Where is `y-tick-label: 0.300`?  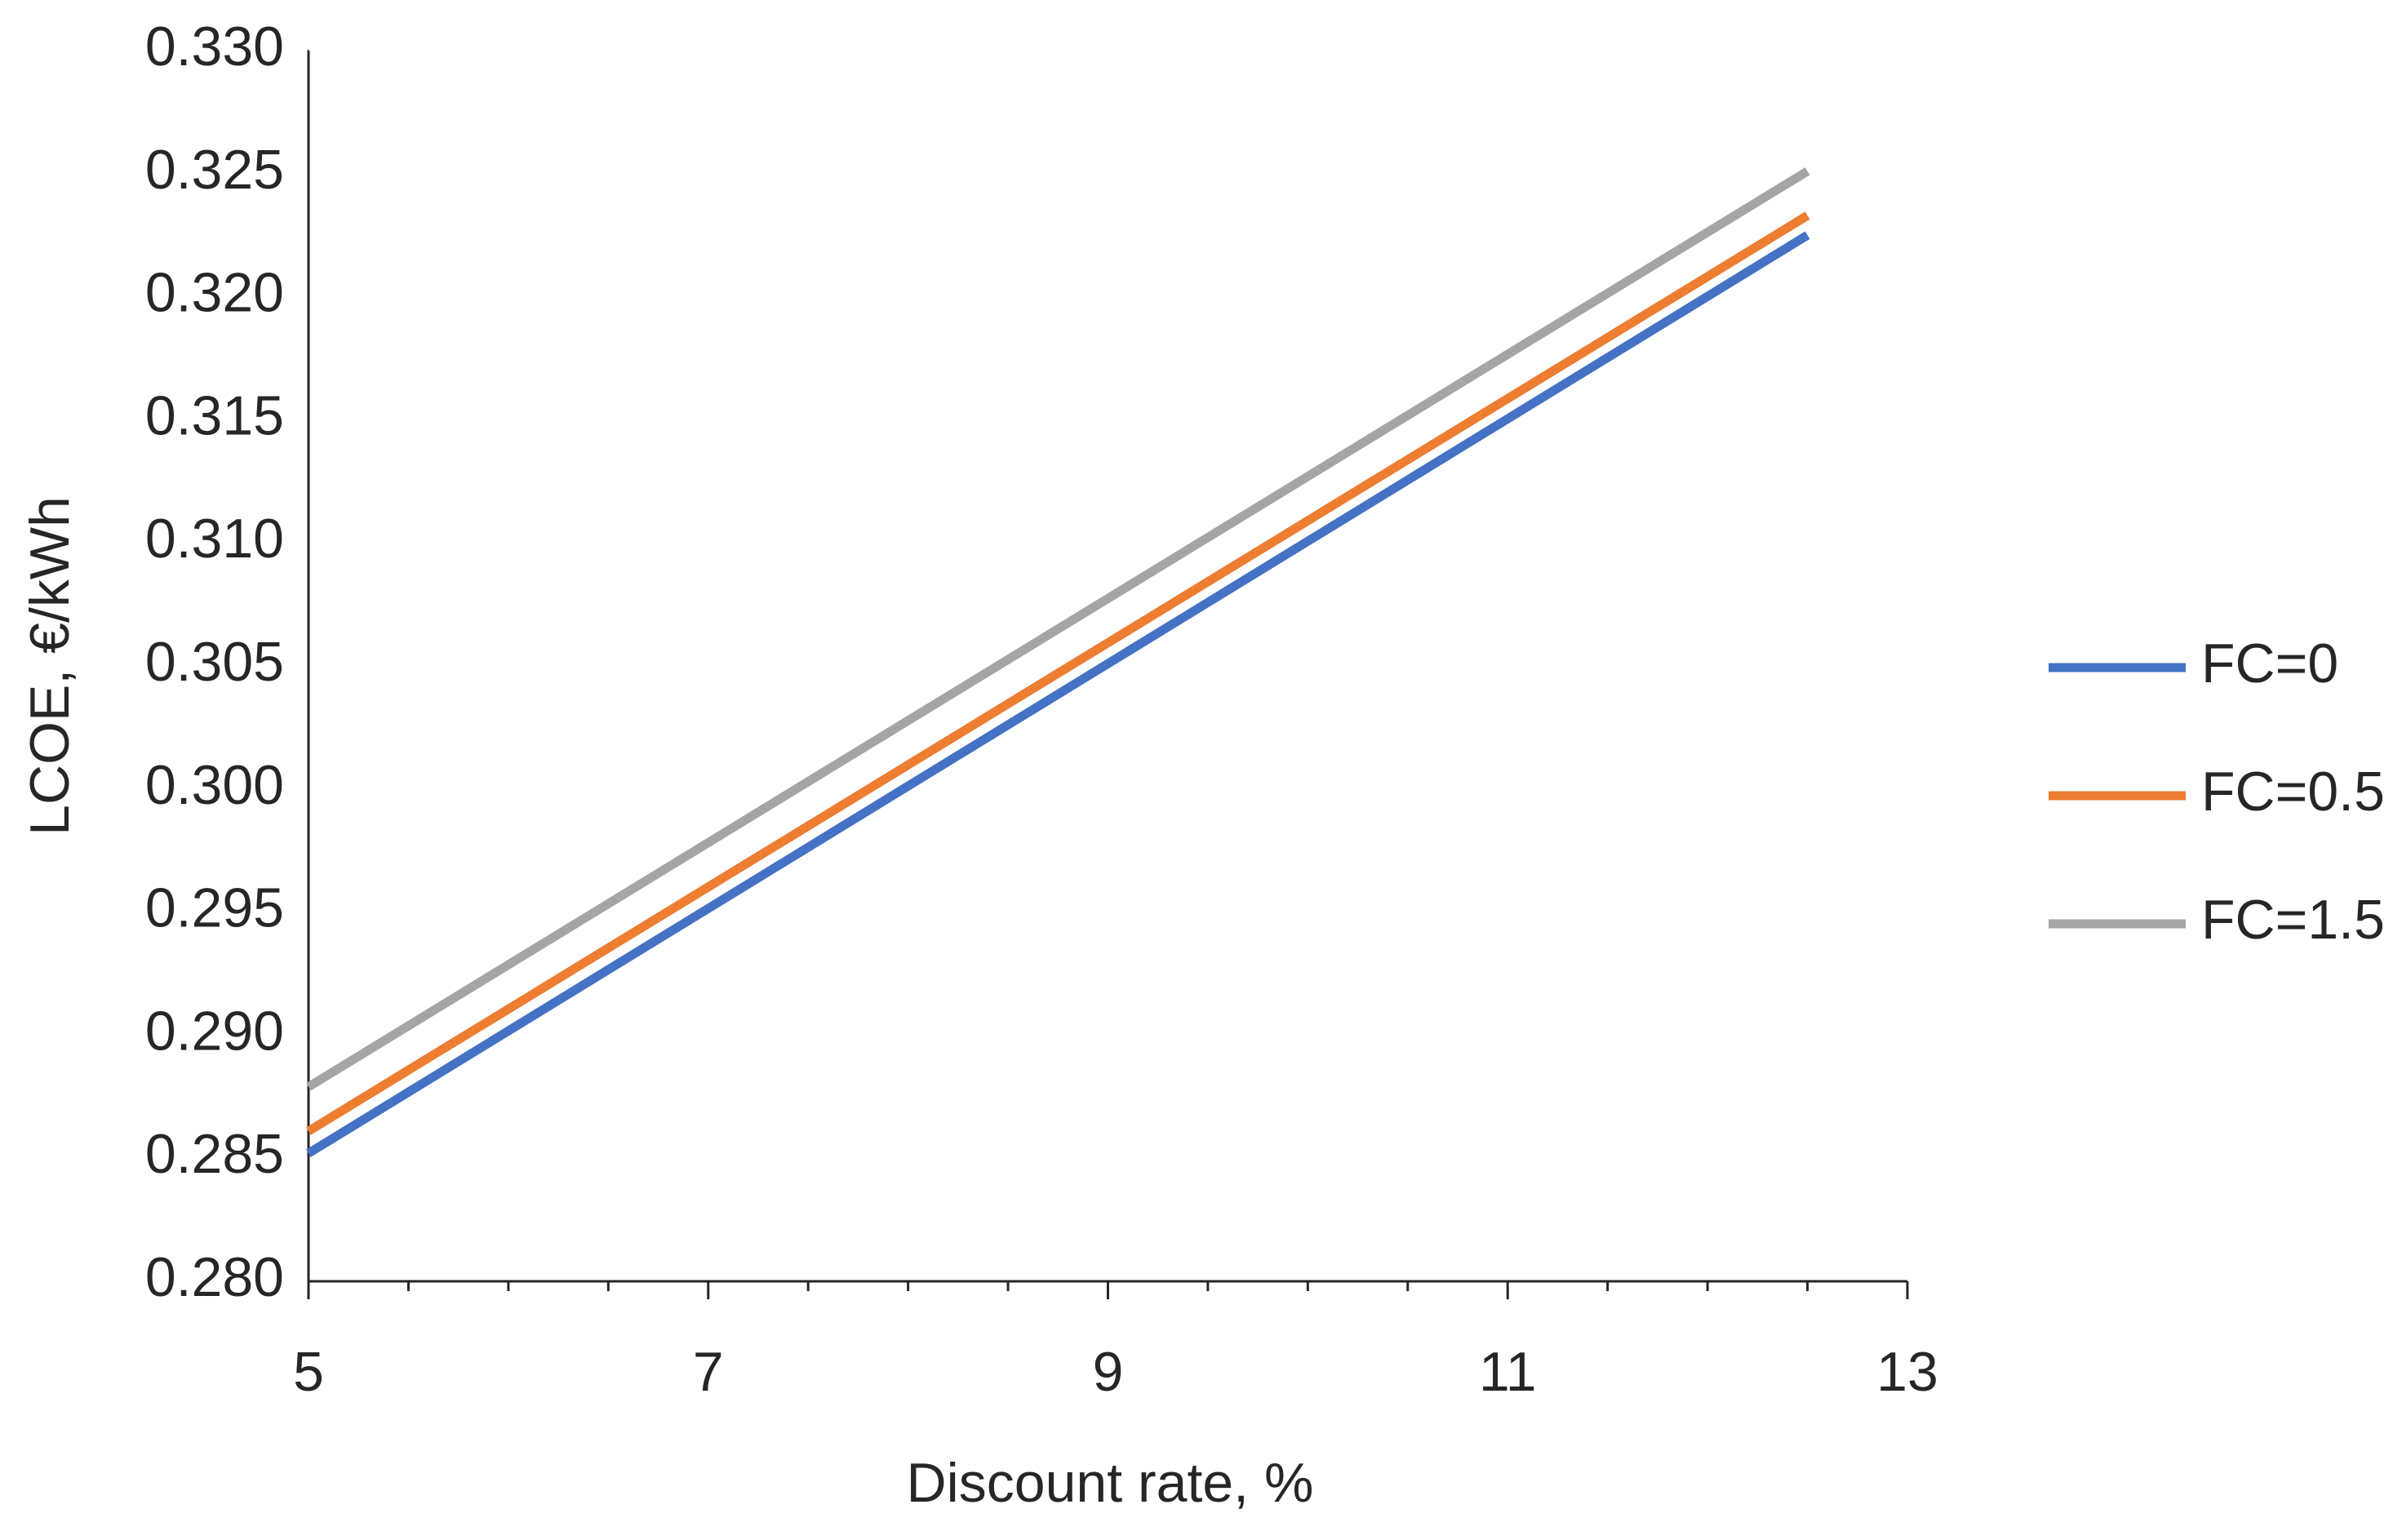
y-tick-label: 0.300 is located at coordinates (214, 785).